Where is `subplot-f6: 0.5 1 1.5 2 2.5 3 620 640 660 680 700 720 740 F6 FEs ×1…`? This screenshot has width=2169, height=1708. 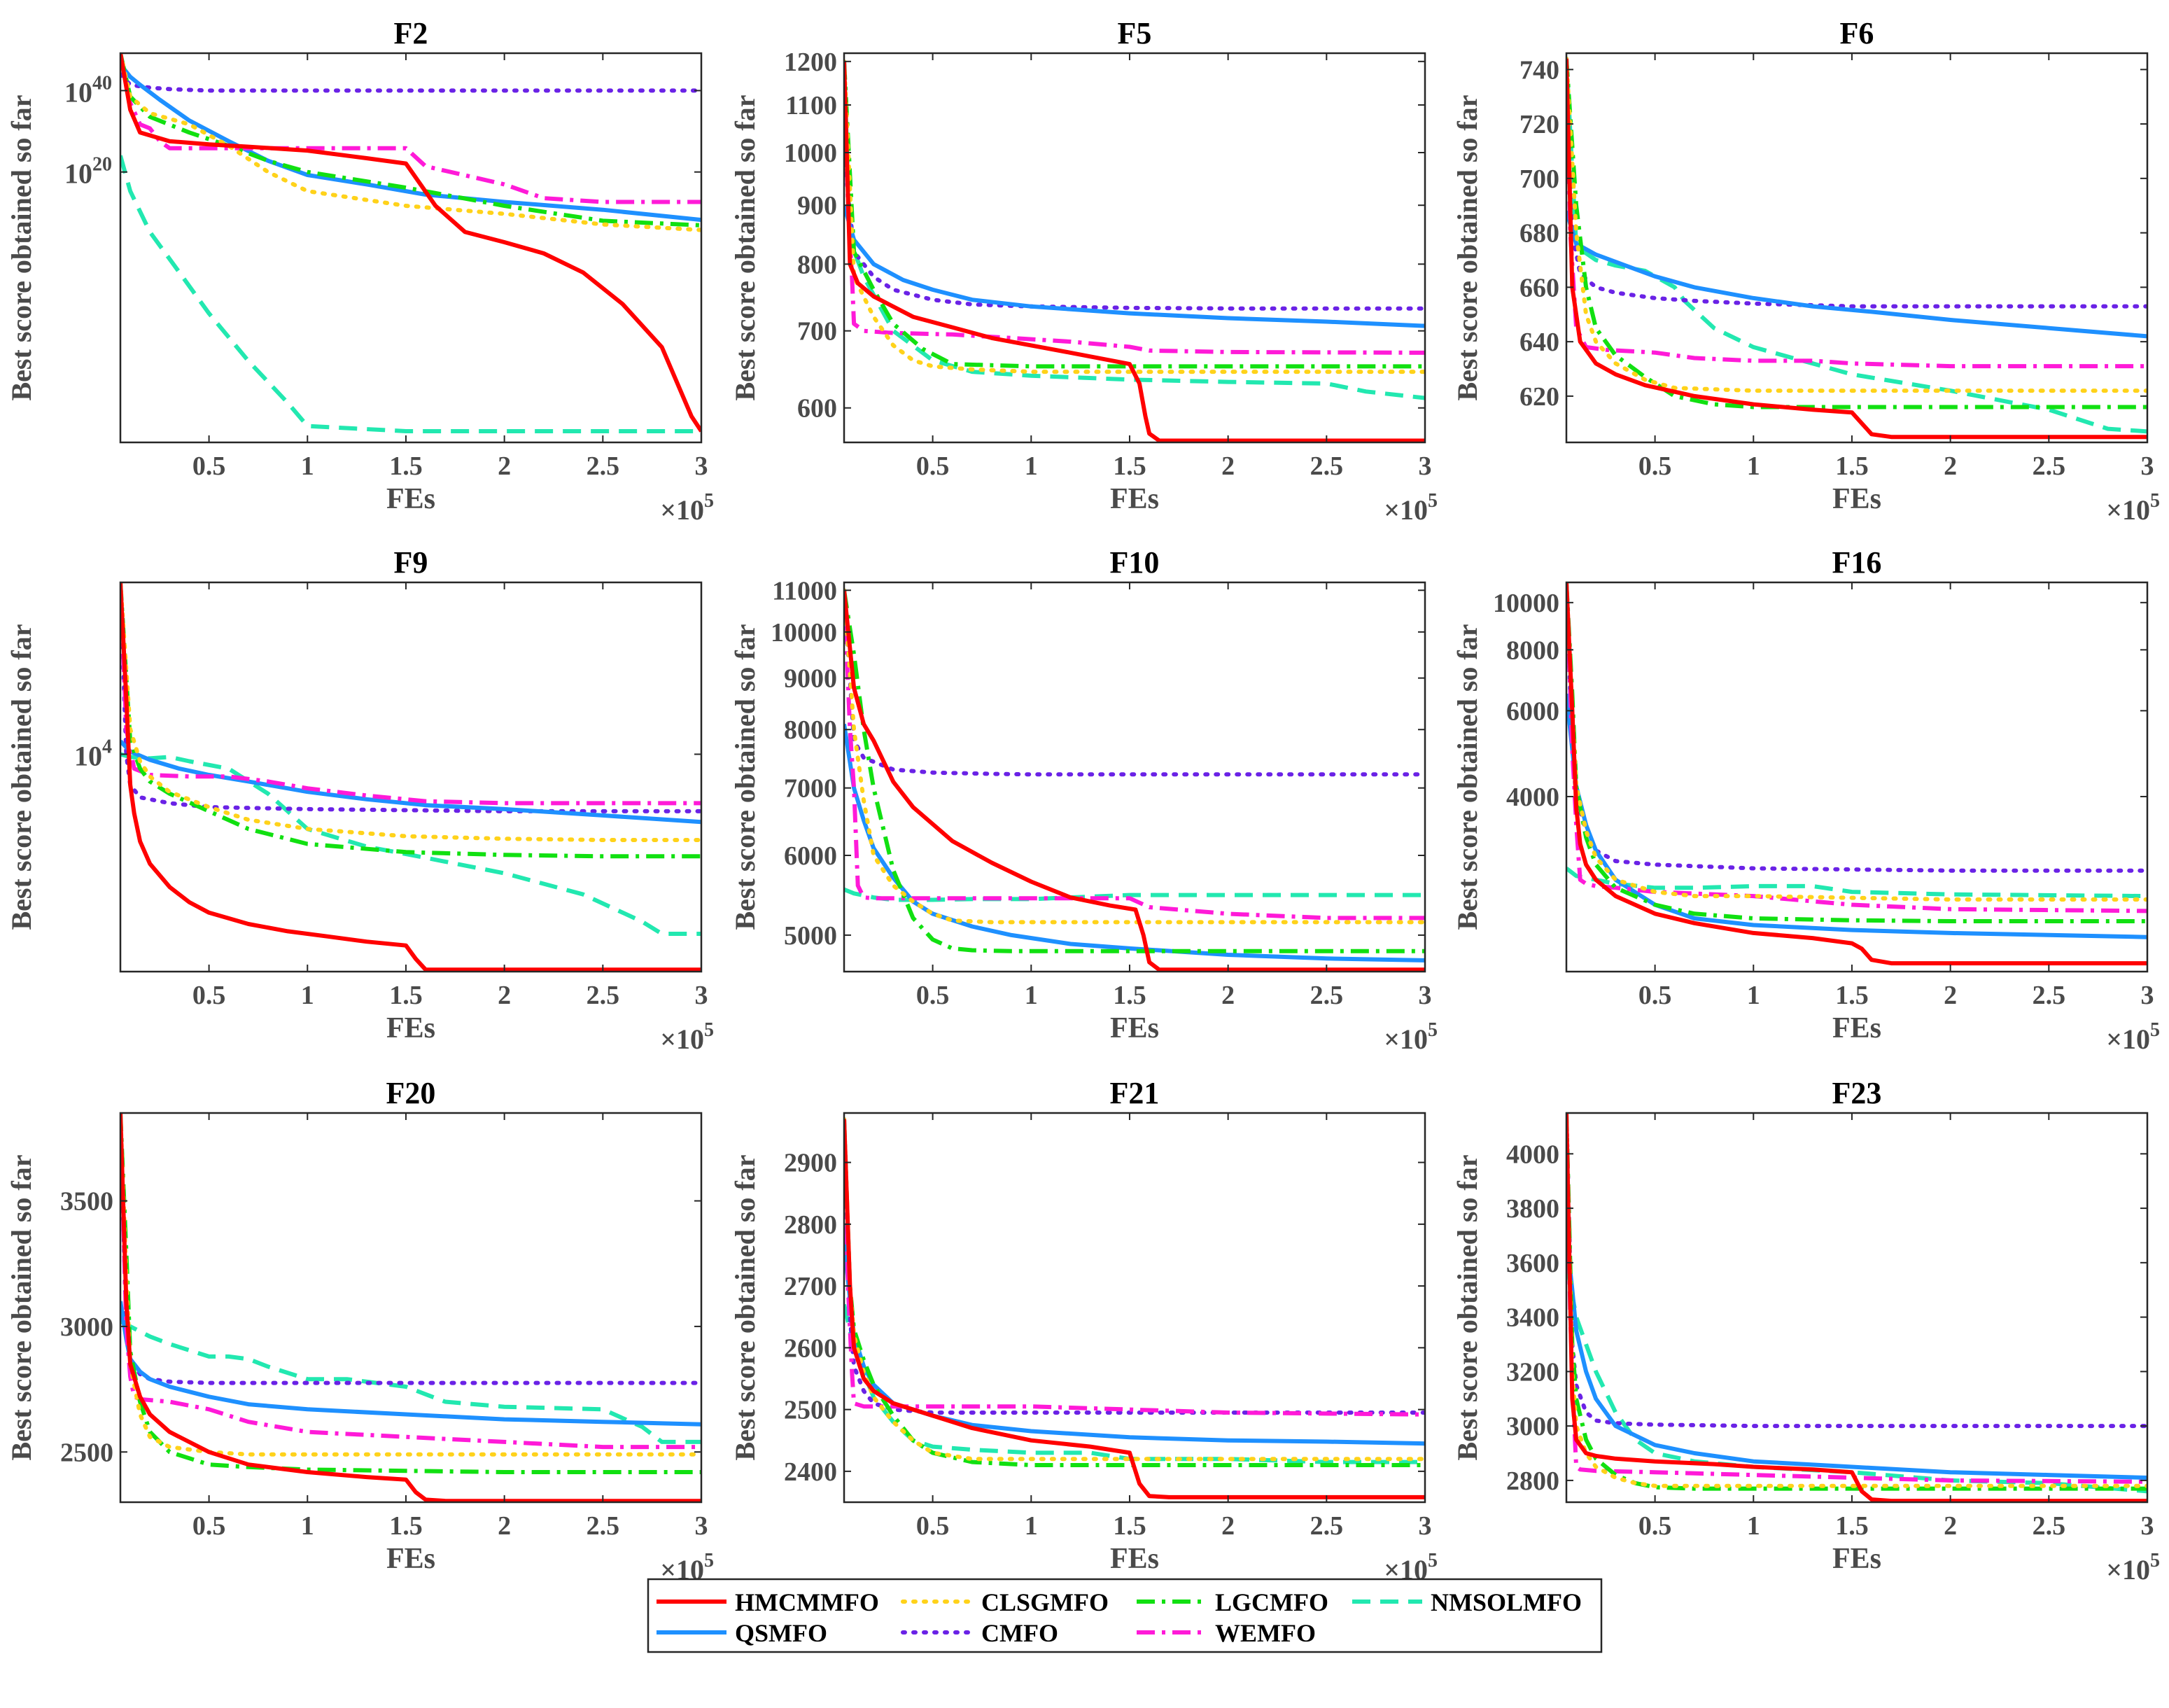 subplot-f6: 0.5 1 1.5 2 2.5 3 620 640 660 680 700 720 740 F6 FEs ×1… is located at coordinates (1806, 271).